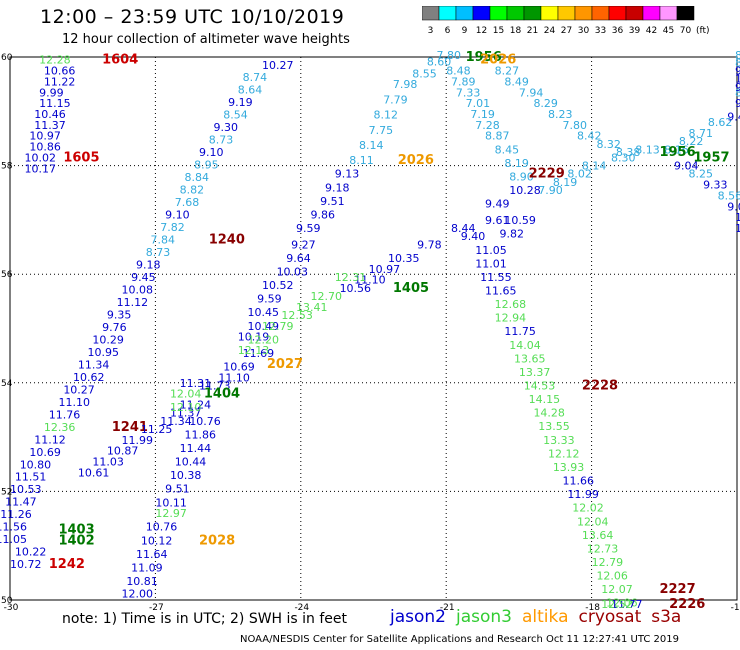 Image resolution: width=740 pixels, height=650 pixels. What do you see at coordinates (666, 617) in the screenshot?
I see `legend-entry-s3a: s3a` at bounding box center [666, 617].